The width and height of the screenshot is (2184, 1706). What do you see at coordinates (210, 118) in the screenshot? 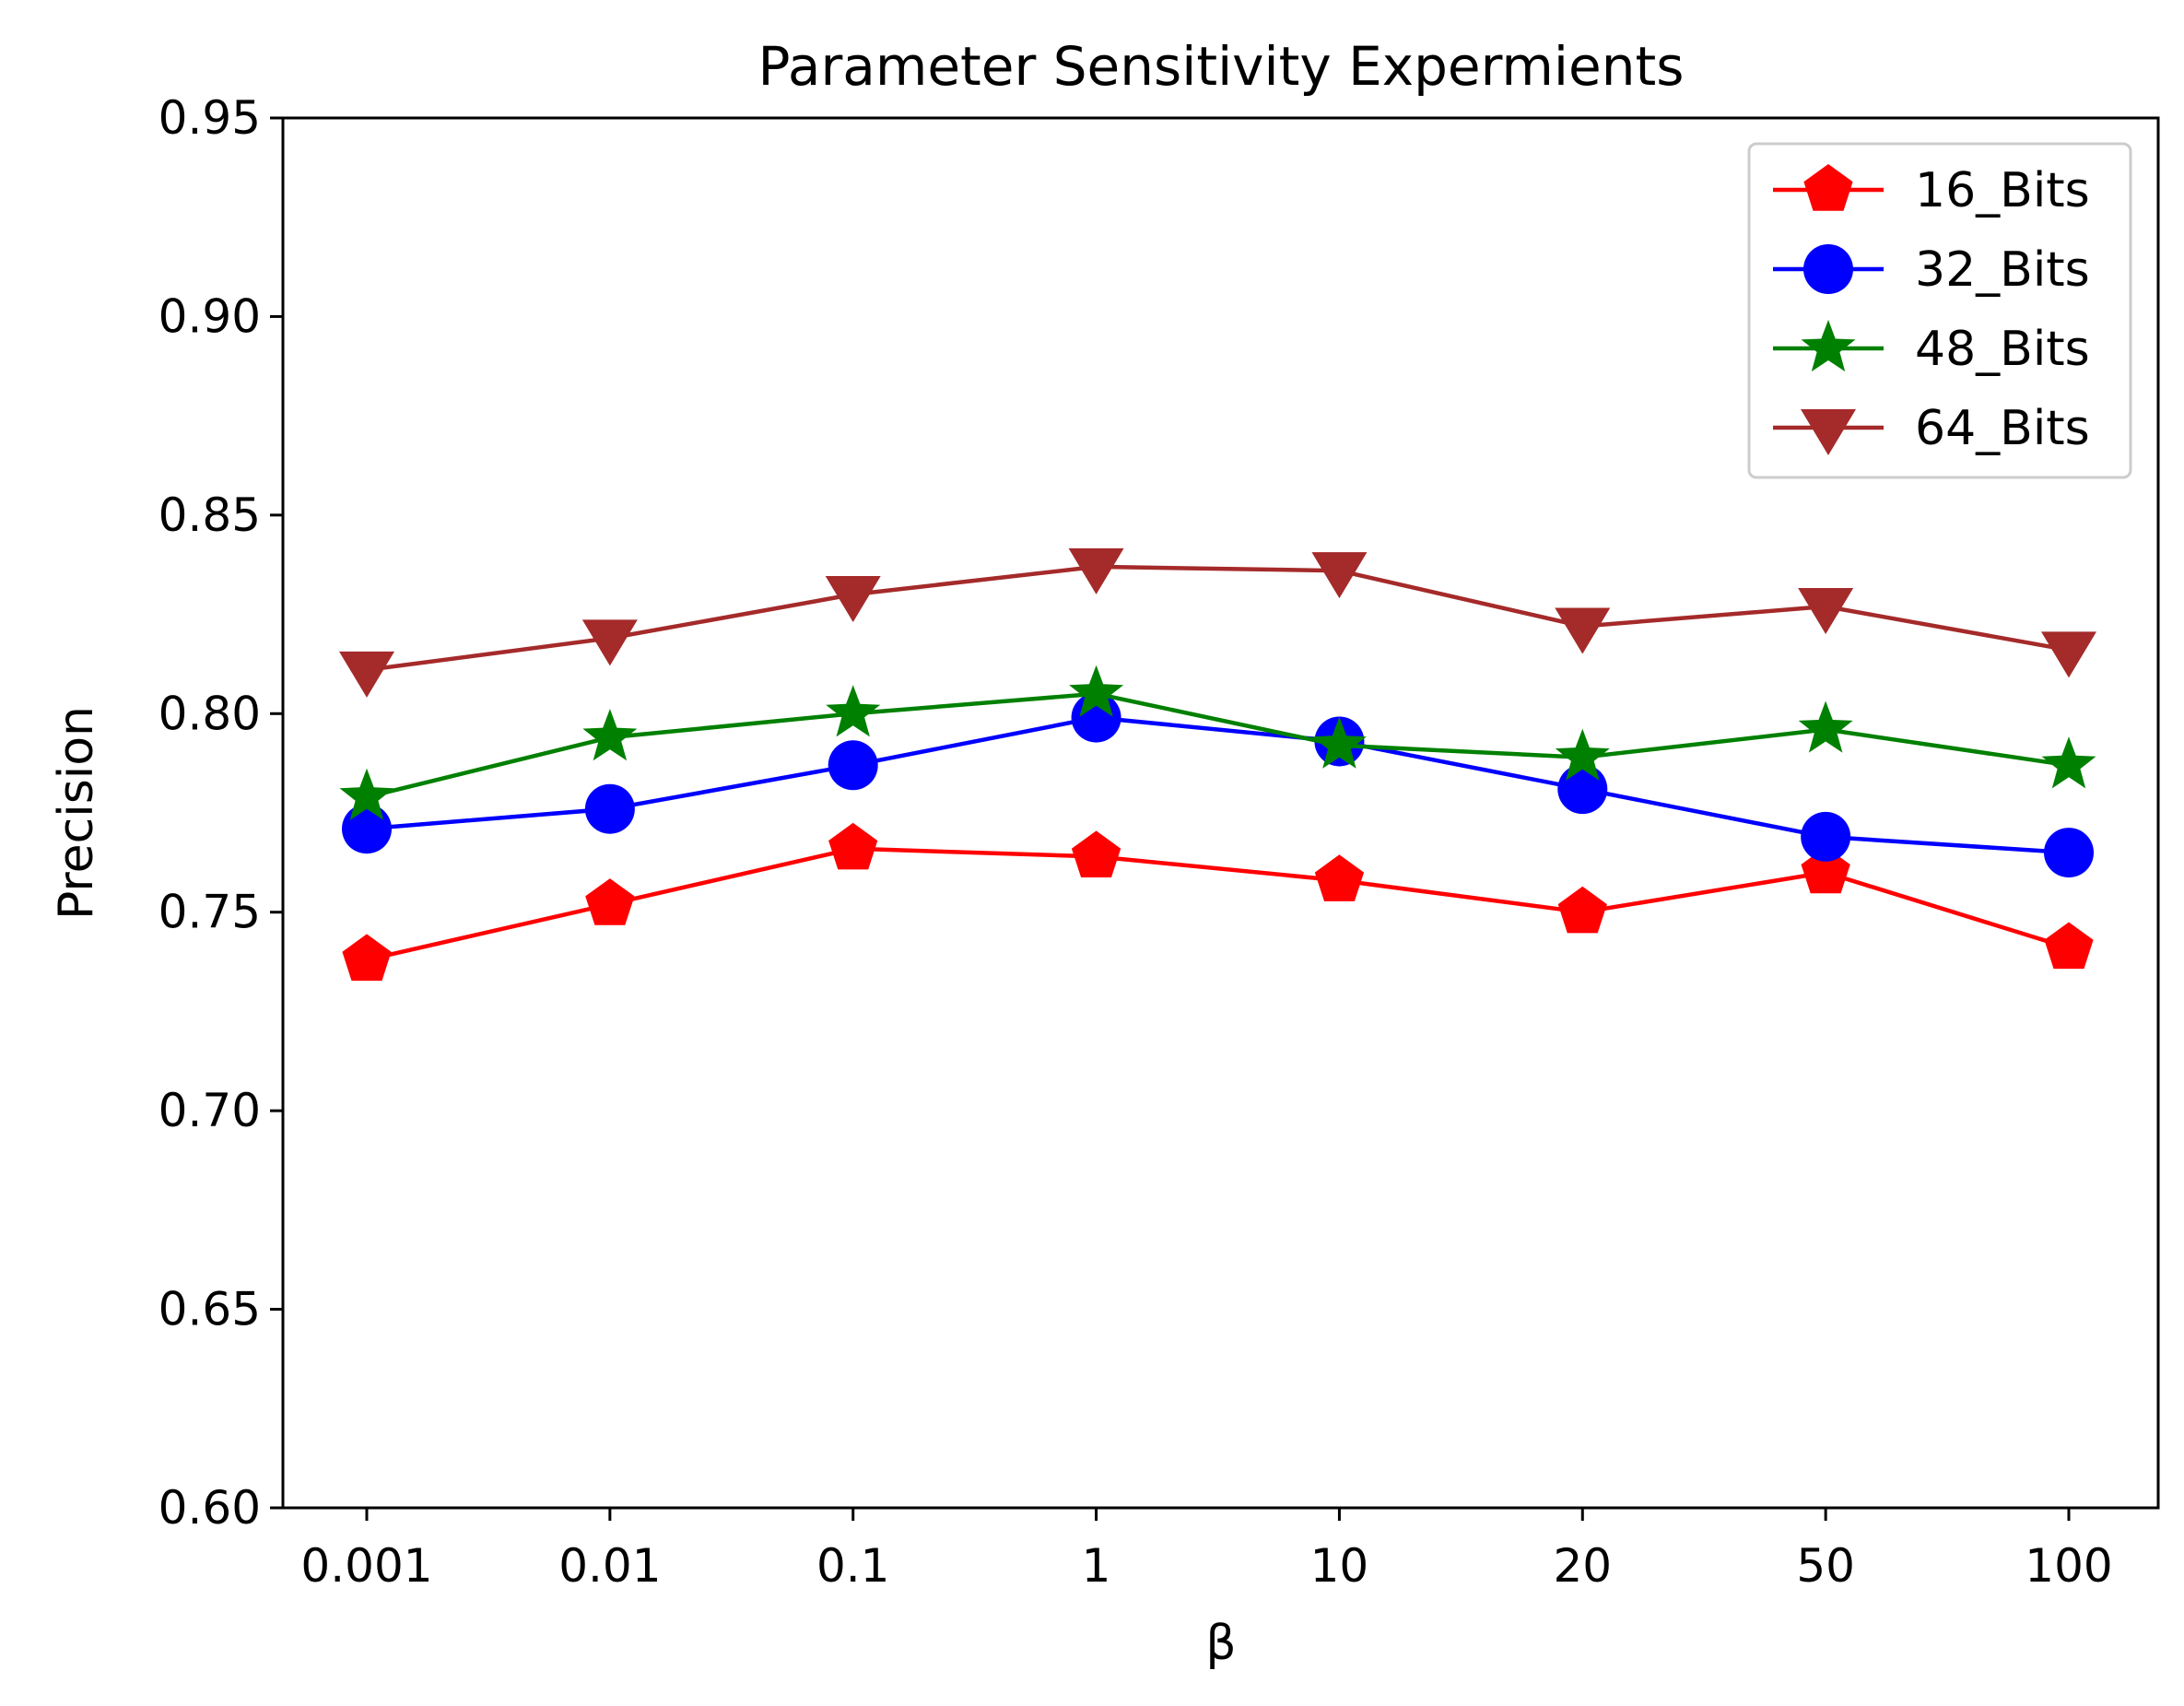
I see `y-tick-label: 0.95` at bounding box center [210, 118].